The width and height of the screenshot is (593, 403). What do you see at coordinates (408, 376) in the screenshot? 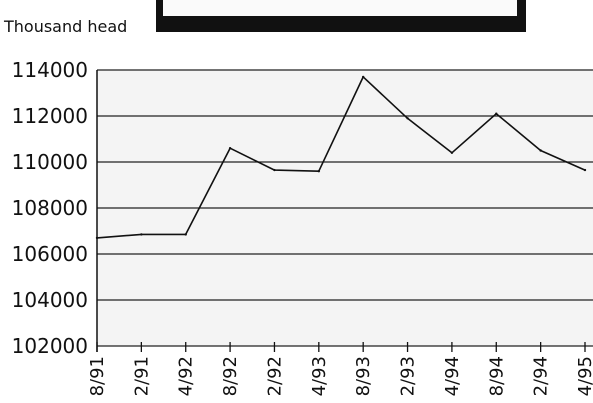
I see `x-tick-label: 2/93` at bounding box center [408, 376].